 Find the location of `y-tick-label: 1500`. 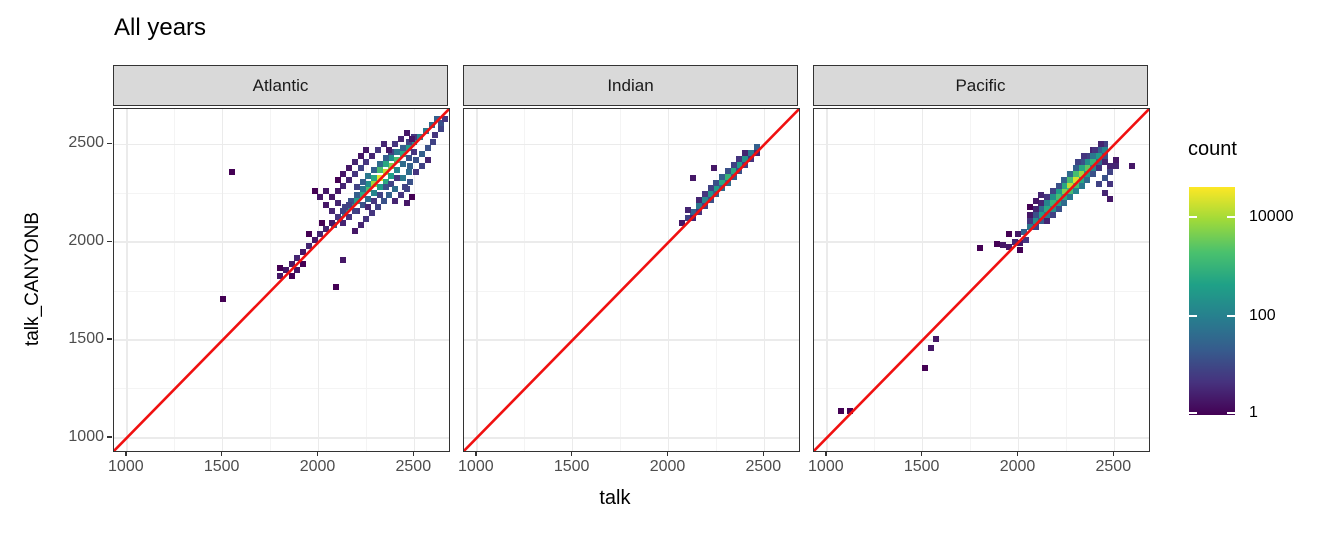

y-tick-label: 1500 is located at coordinates (86, 339).